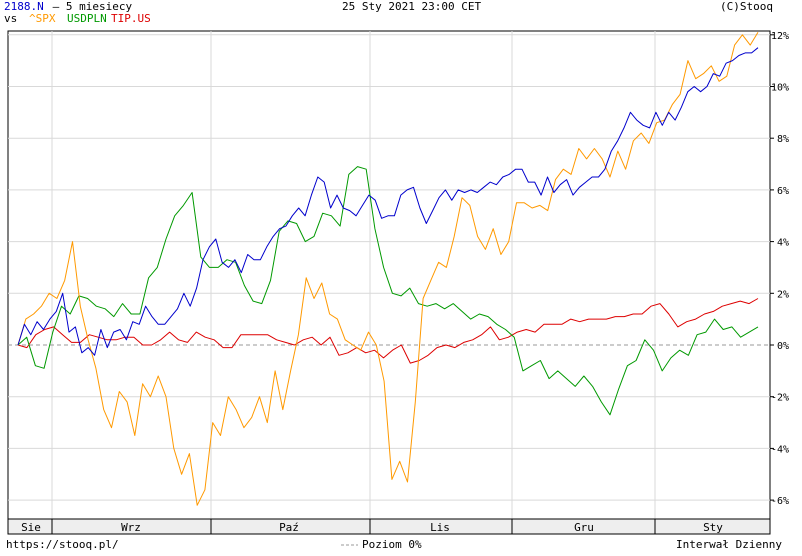 The width and height of the screenshot is (802, 556). Describe the element at coordinates (42, 18) in the screenshot. I see `compare-spx-label: ^SPX` at that location.